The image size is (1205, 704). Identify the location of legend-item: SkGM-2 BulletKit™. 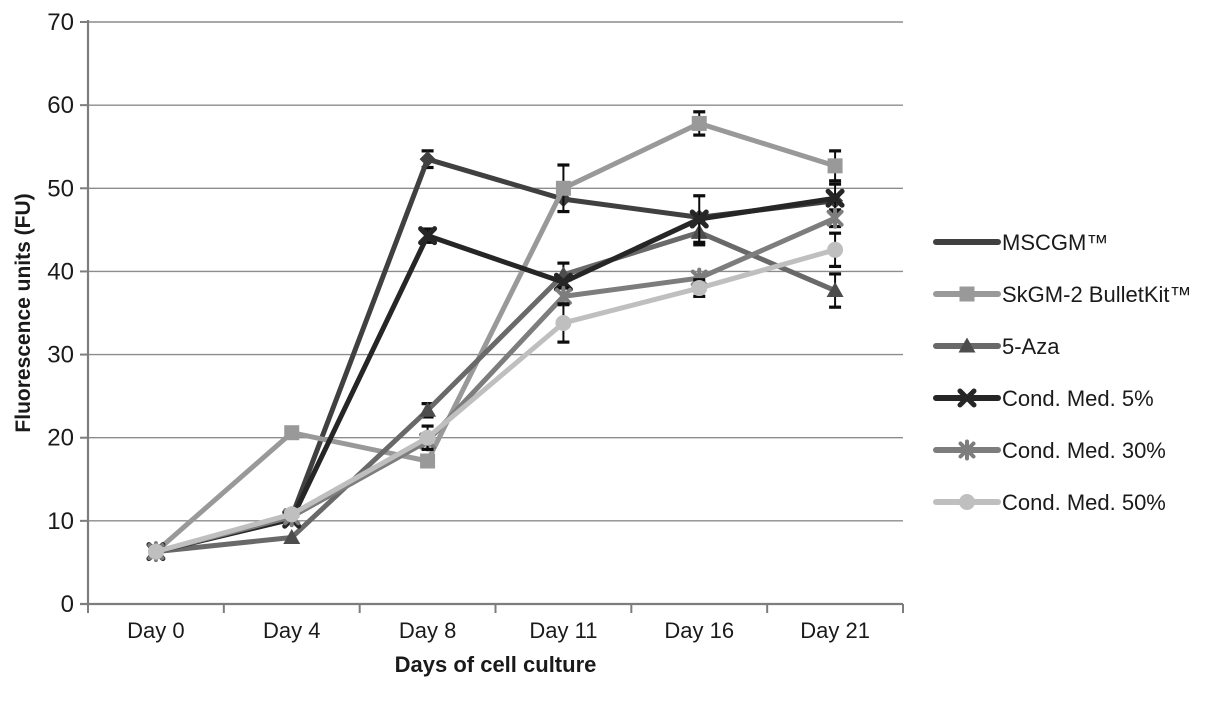
(1062, 294).